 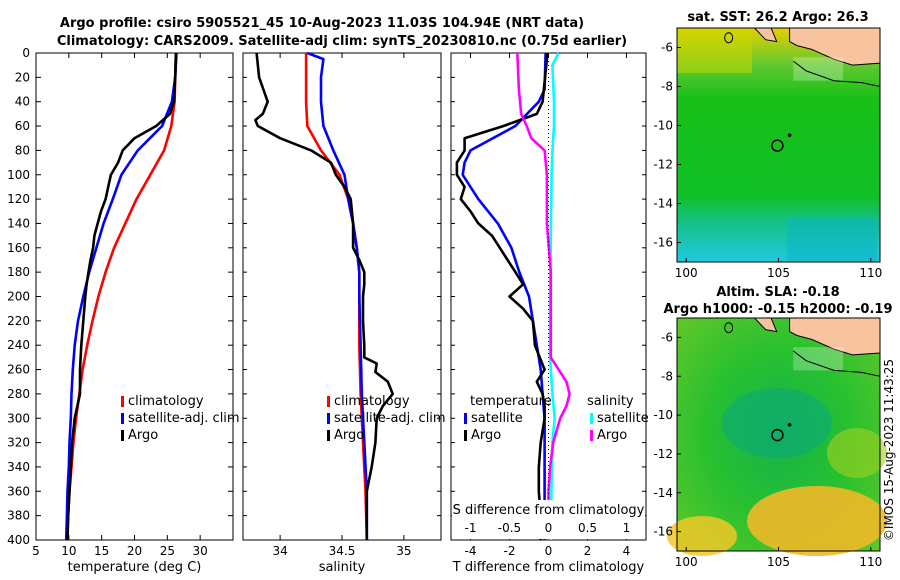 I want to click on x-tick-label: 2, so click(x=588, y=551).